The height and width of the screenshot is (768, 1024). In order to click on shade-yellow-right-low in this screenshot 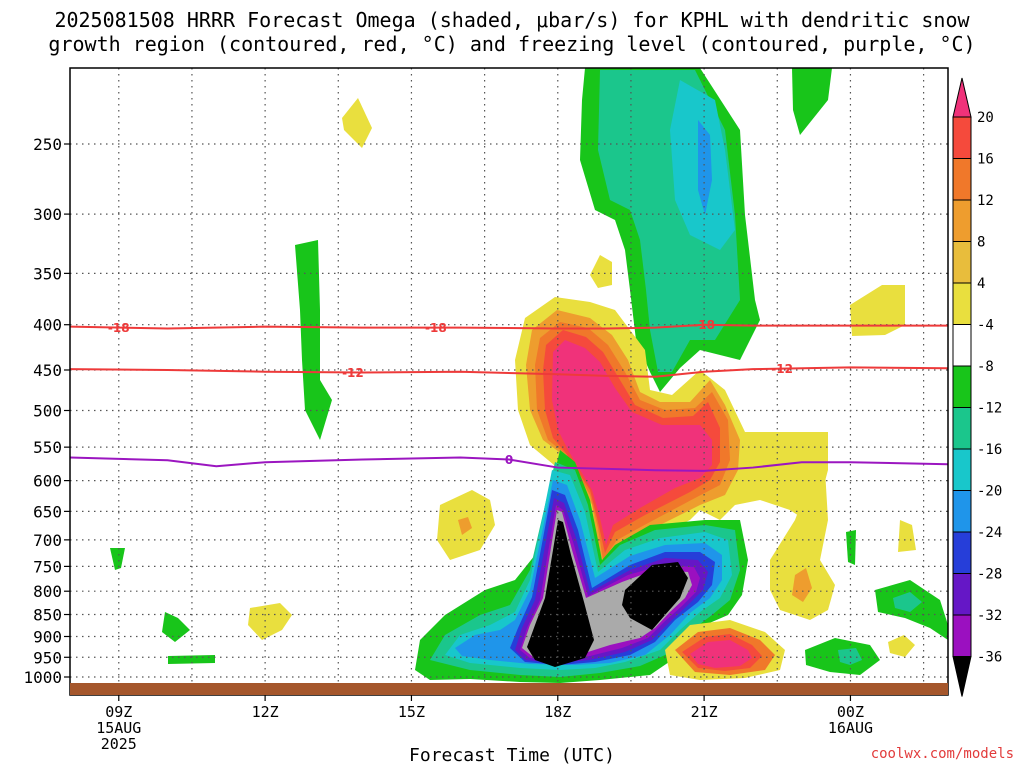, I will do `click(901, 646)`.